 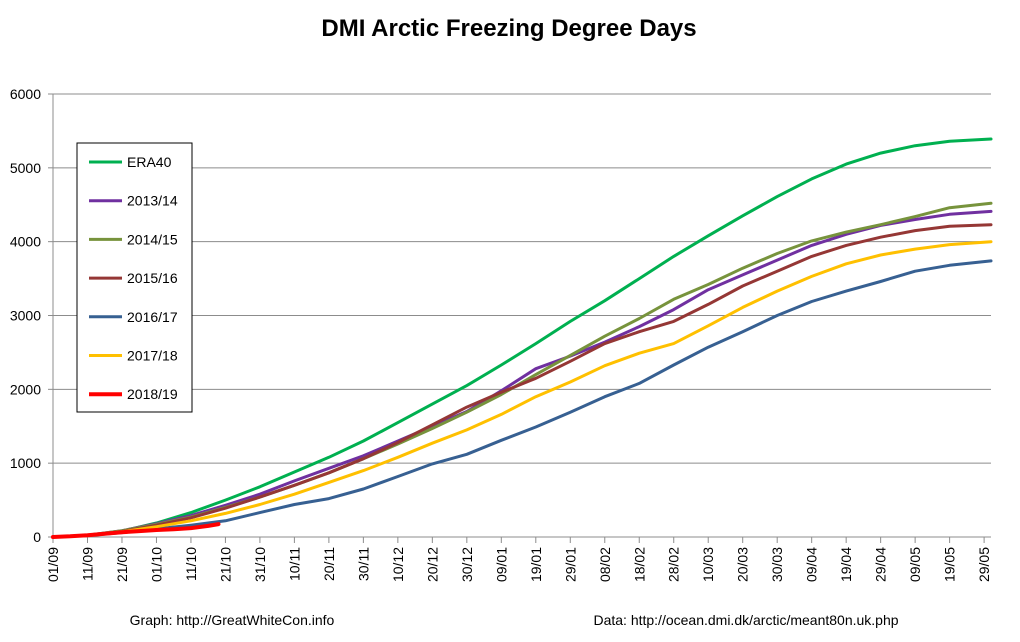 What do you see at coordinates (743, 564) in the screenshot?
I see `x-tick-label: 20/03` at bounding box center [743, 564].